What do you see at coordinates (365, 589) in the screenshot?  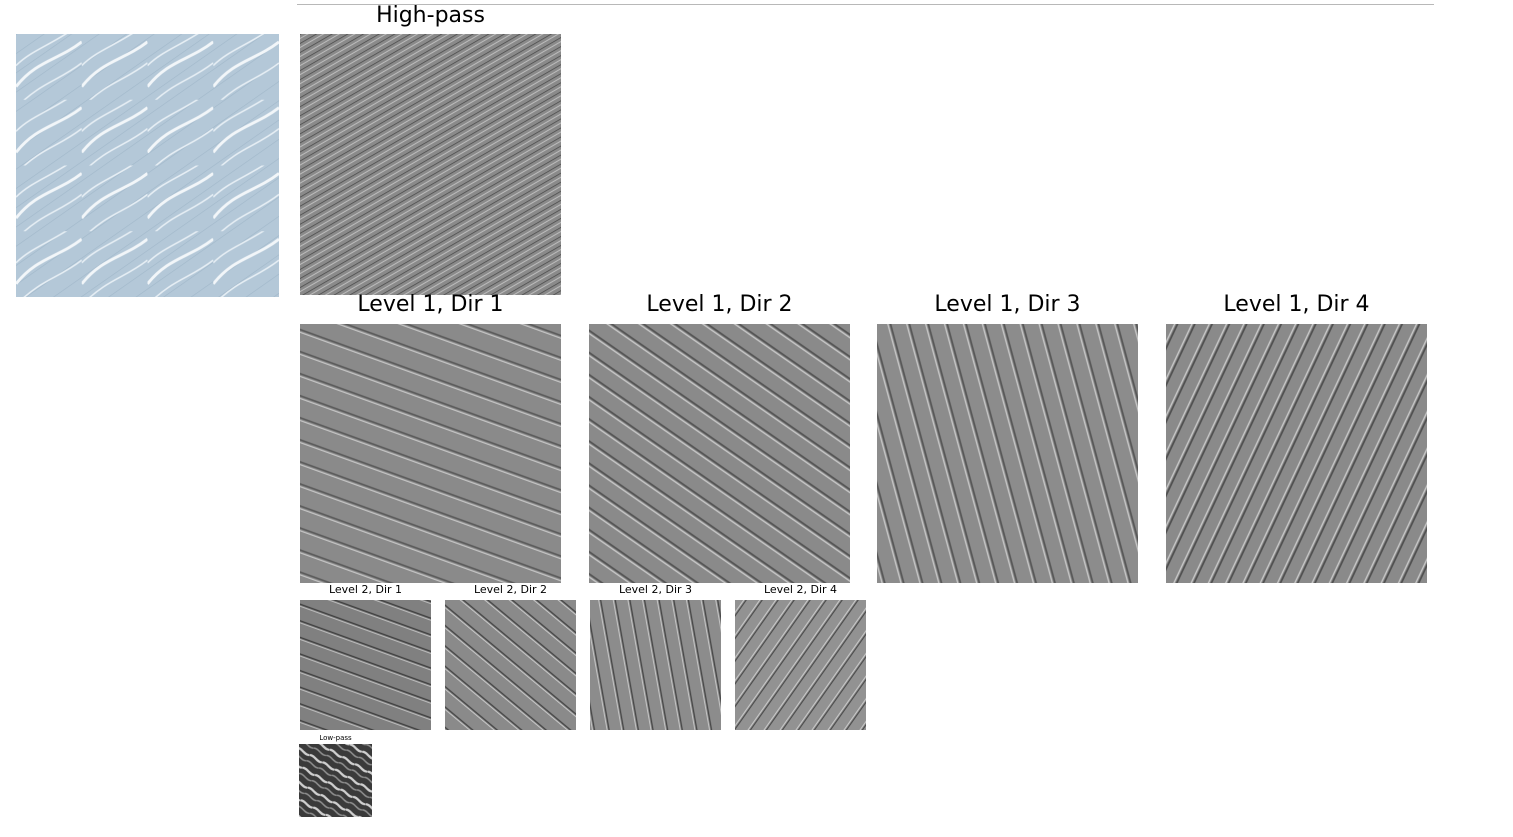 I see `level2-dir1-title: Level 2, Dir 1` at bounding box center [365, 589].